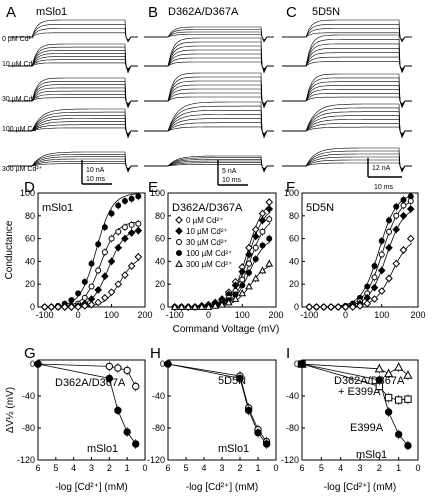  Describe the element at coordinates (160, 216) in the screenshot. I see `ytick-label-e-4: 80` at that location.